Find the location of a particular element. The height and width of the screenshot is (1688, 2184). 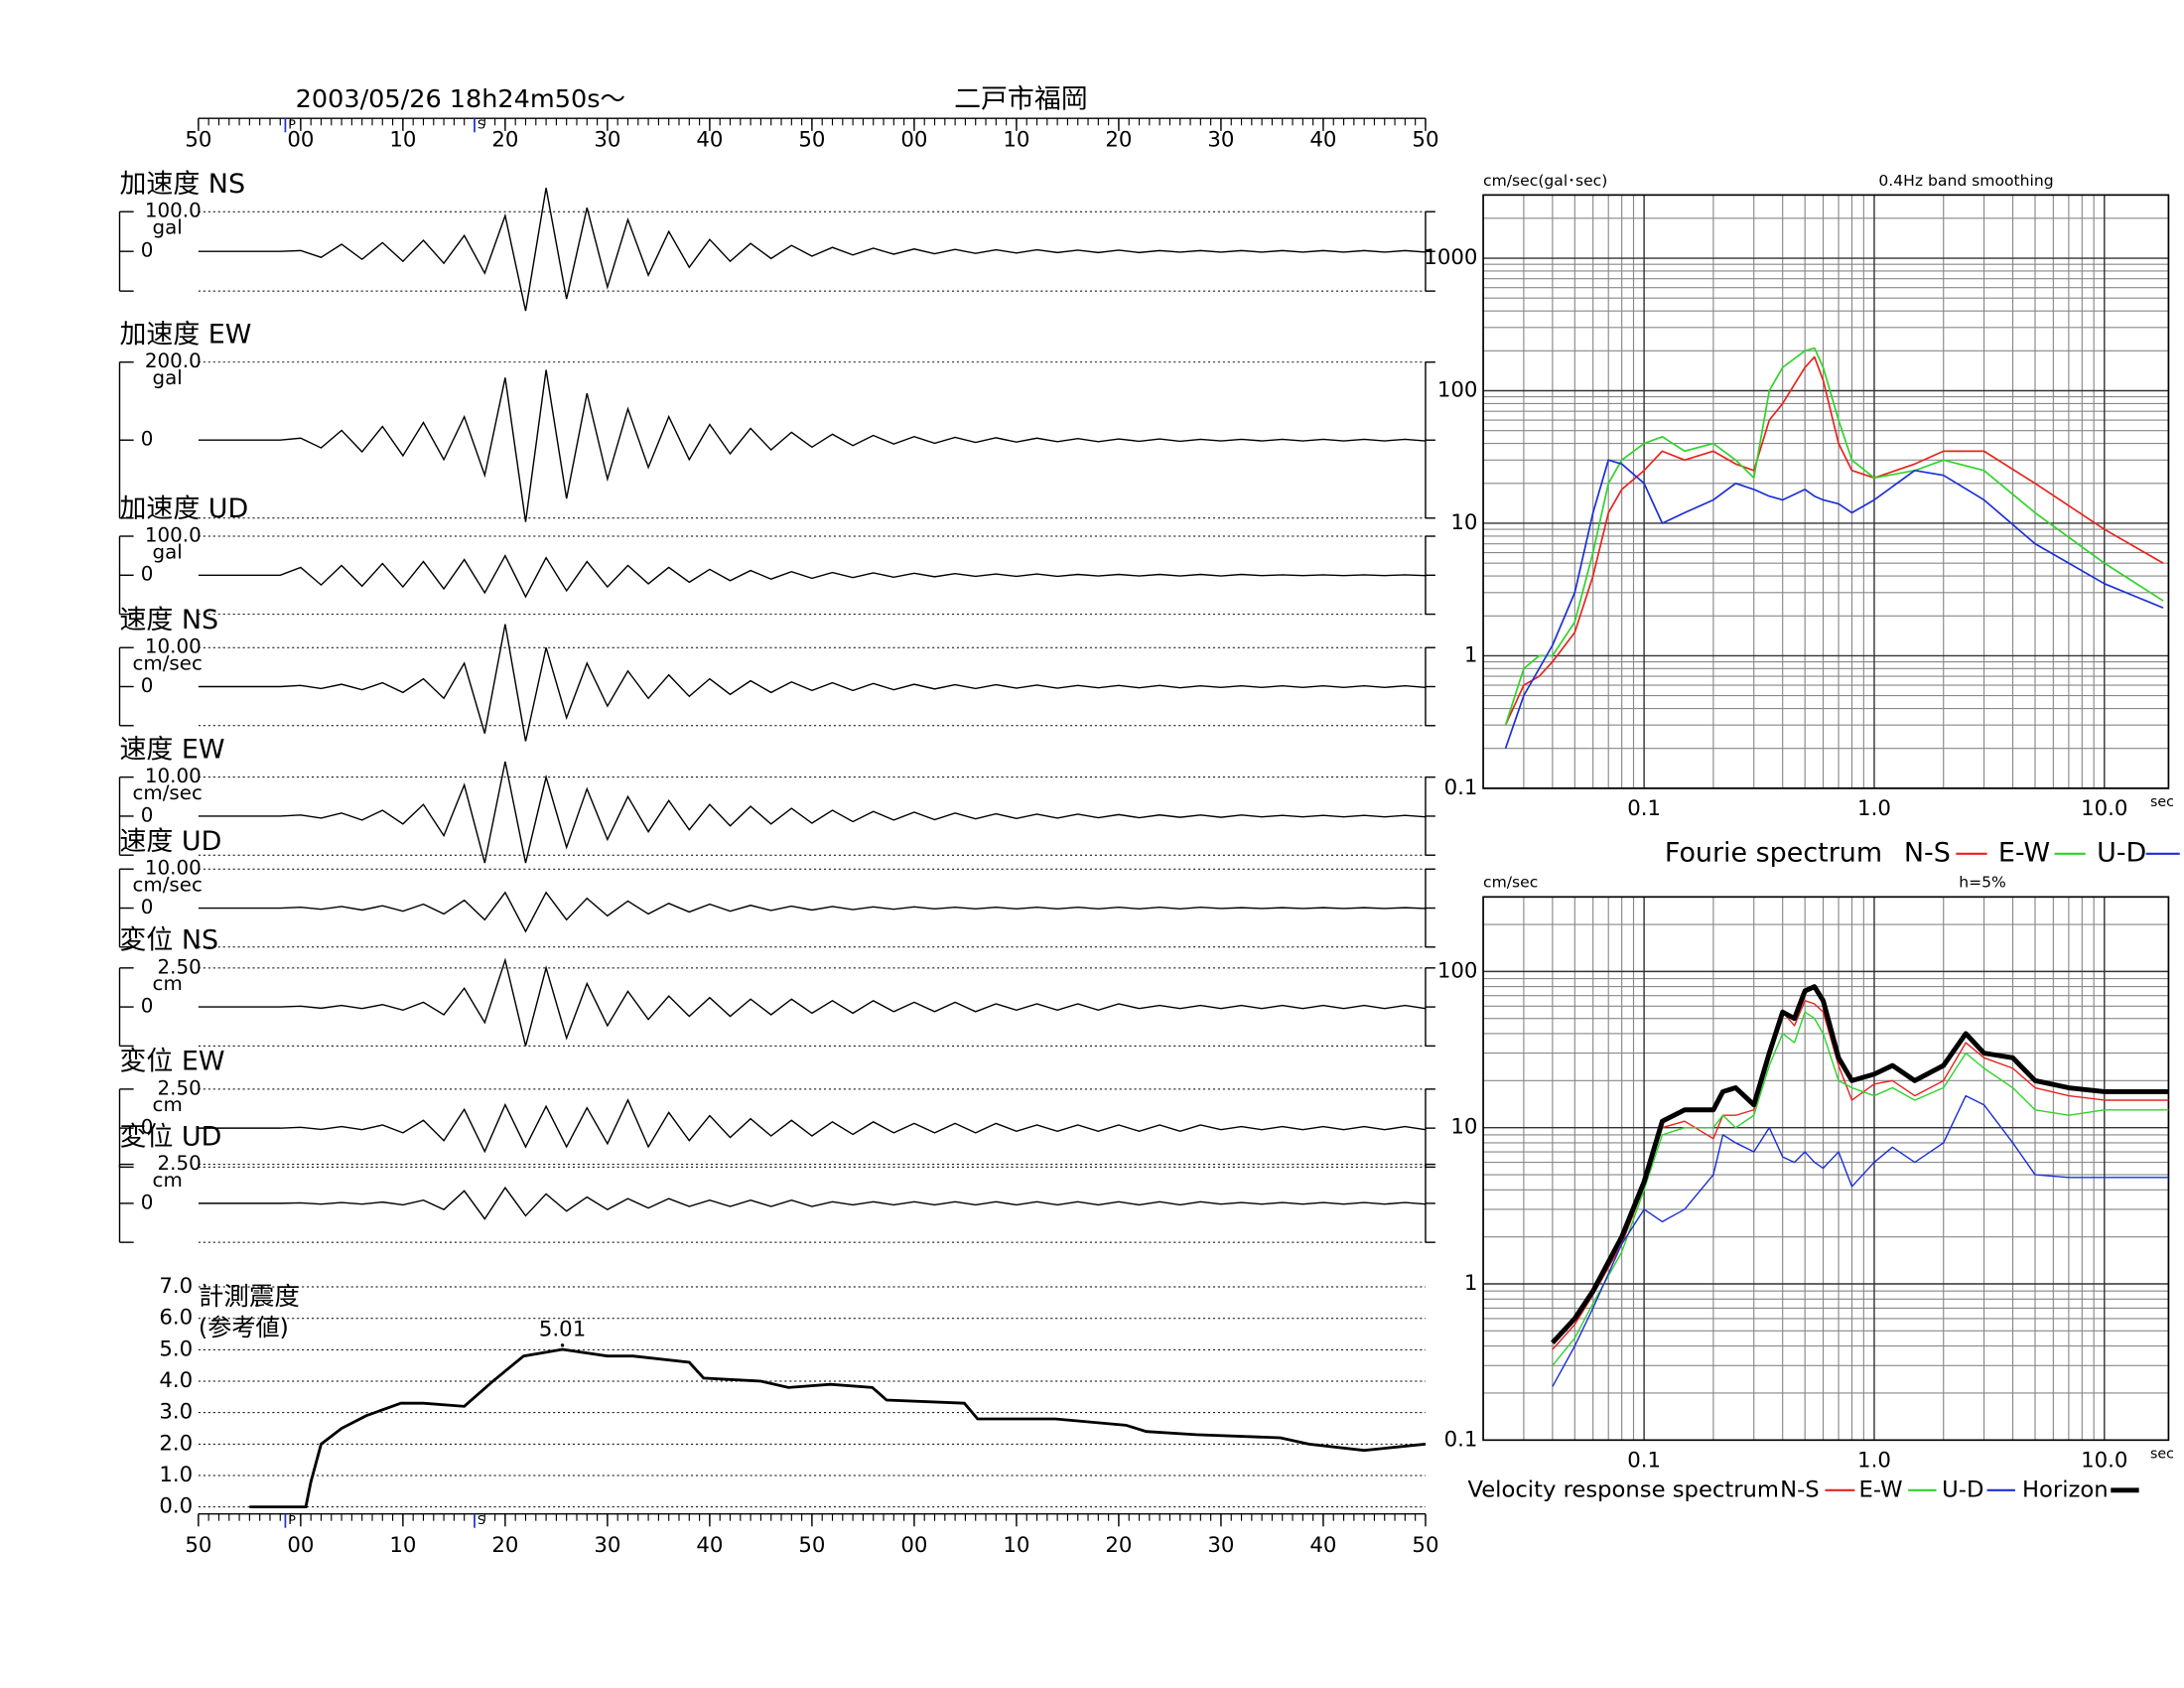

trace-title: 速度 NS is located at coordinates (168, 620).